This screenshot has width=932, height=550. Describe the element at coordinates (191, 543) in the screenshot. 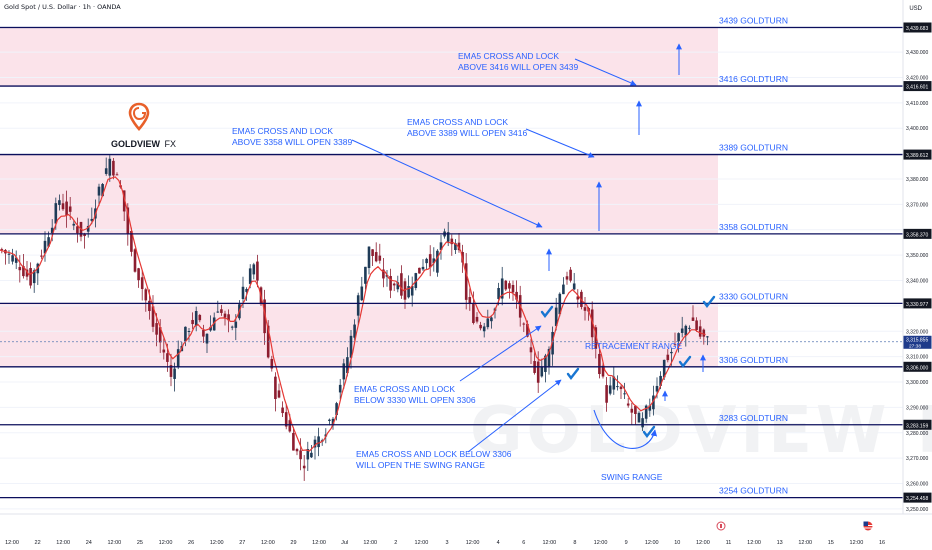

I see `x-tick-label: 26` at that location.